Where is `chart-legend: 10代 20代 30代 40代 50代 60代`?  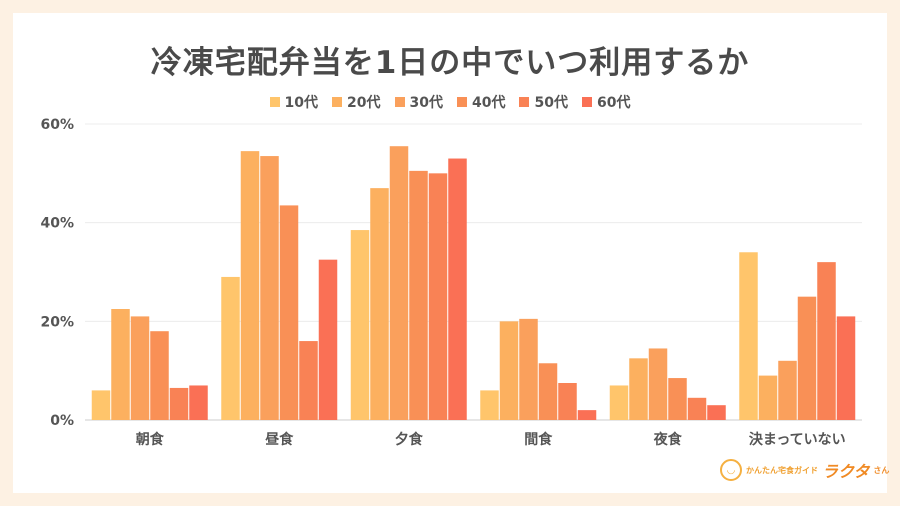 chart-legend: 10代 20代 30代 40代 50代 60代 is located at coordinates (450, 102).